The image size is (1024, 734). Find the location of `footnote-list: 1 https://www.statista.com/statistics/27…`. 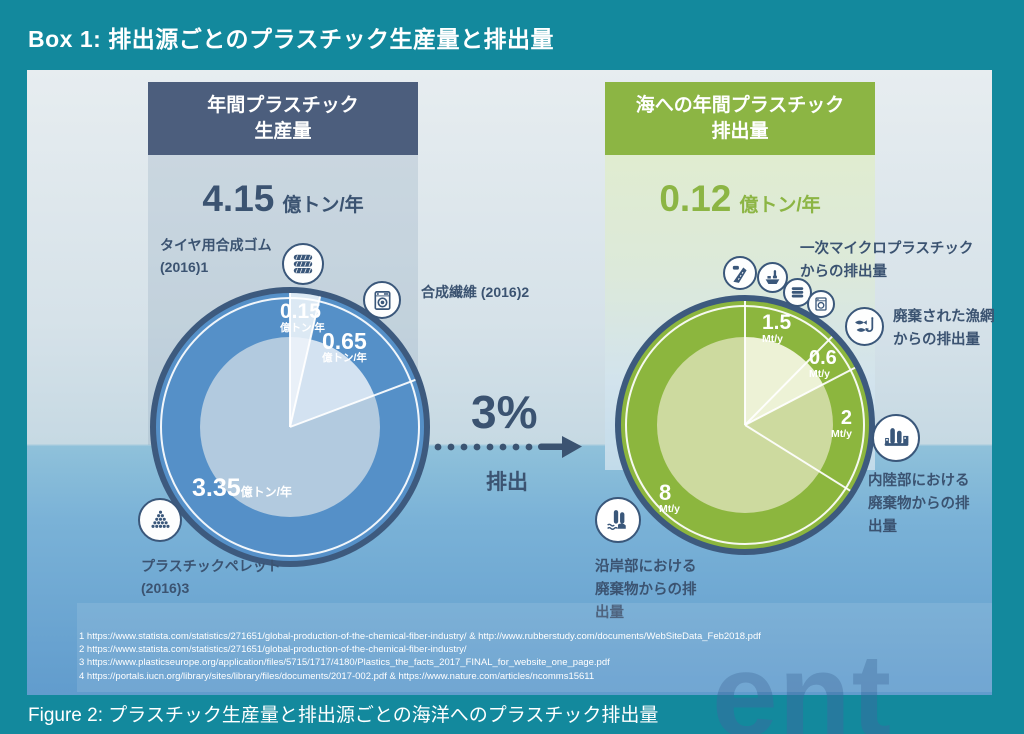

footnote-list: 1 https://www.statista.com/statistics/27… is located at coordinates (420, 656).